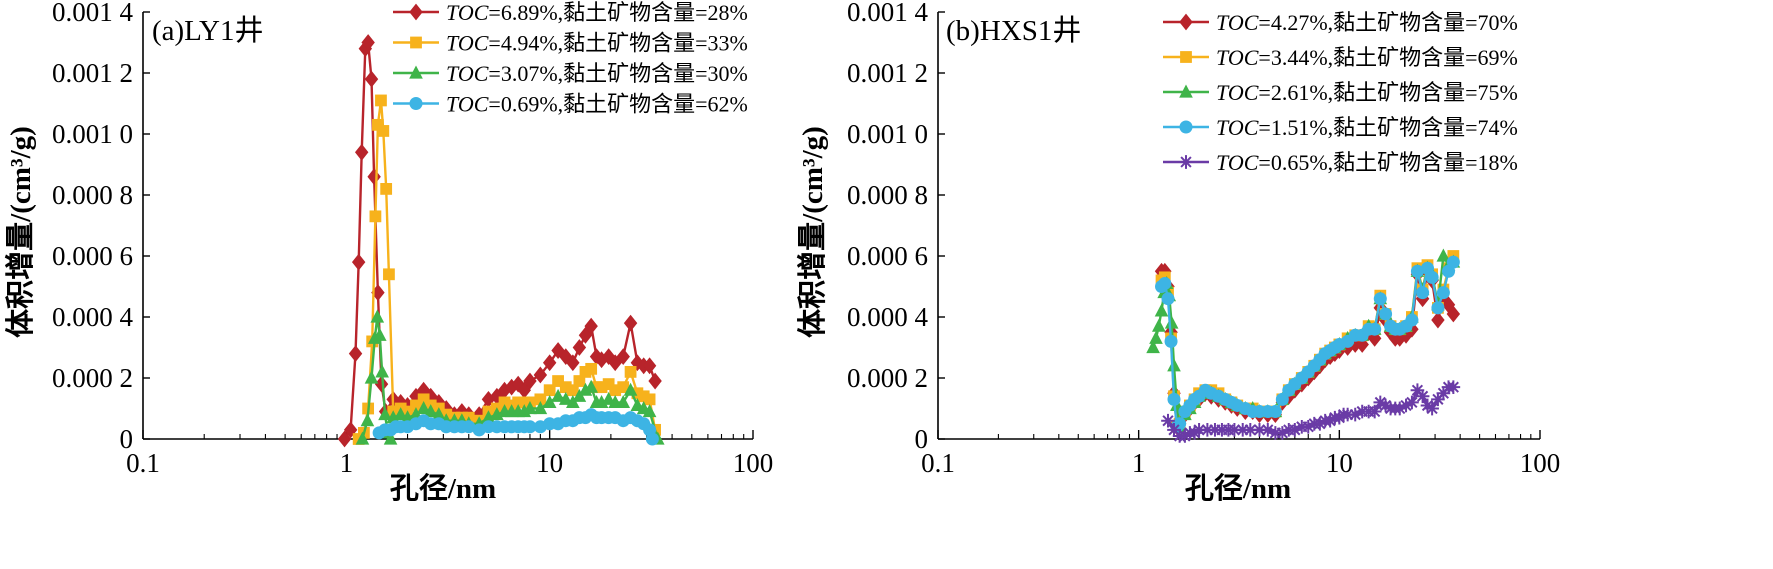 Image resolution: width=1773 pixels, height=569 pixels. I want to click on panel-title: (b)HXS1井, so click(1013, 30).